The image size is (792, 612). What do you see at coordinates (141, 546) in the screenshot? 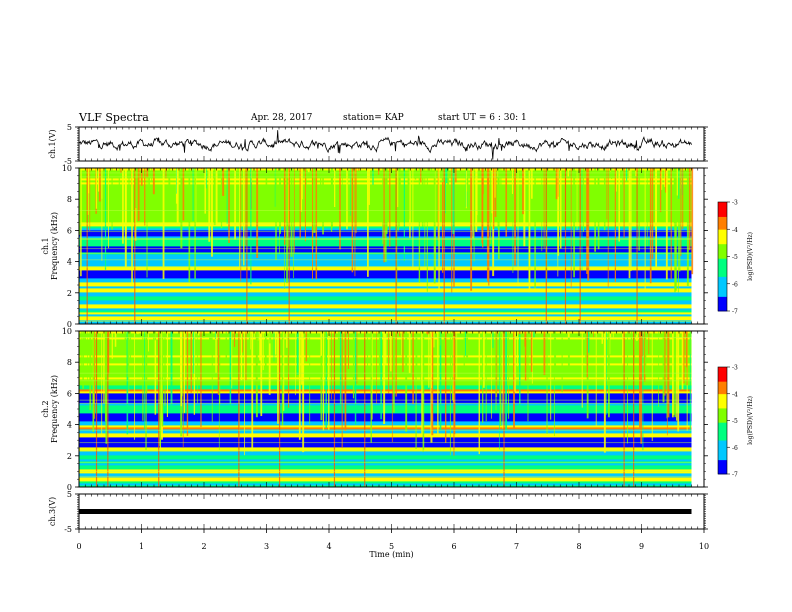
I see `x-tick-label: 1` at bounding box center [141, 546].